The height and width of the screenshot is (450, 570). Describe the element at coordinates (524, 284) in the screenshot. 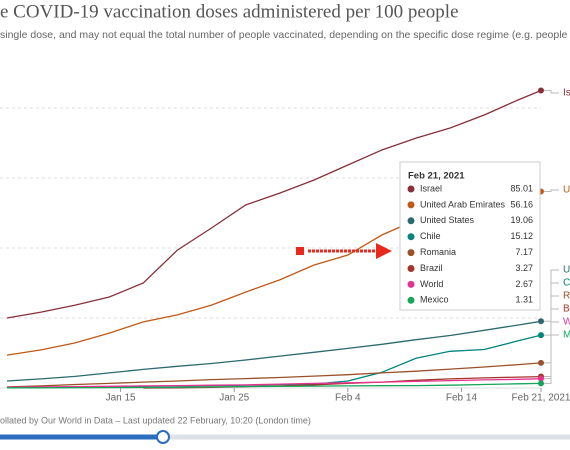

I see `value-label: 2.67` at that location.